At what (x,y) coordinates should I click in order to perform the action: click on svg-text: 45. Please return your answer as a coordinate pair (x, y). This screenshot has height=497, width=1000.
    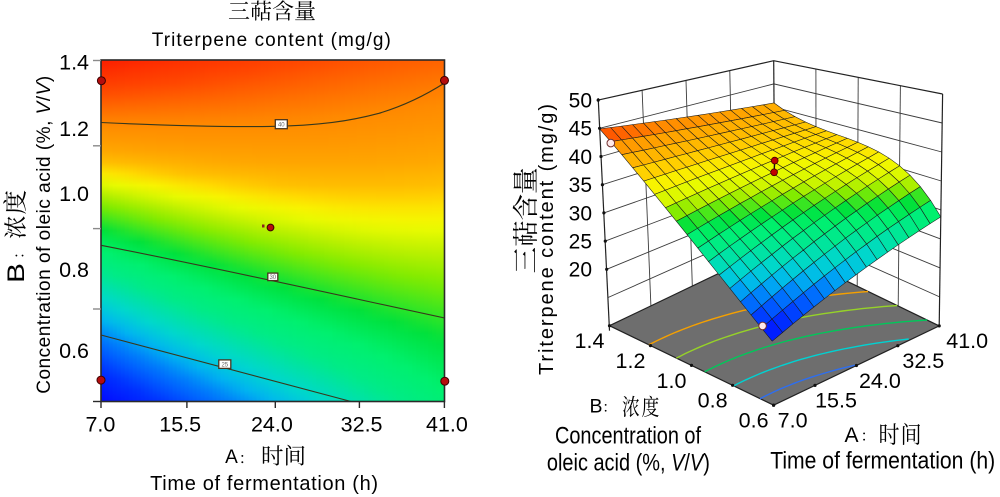
    Looking at the image, I should click on (580, 129).